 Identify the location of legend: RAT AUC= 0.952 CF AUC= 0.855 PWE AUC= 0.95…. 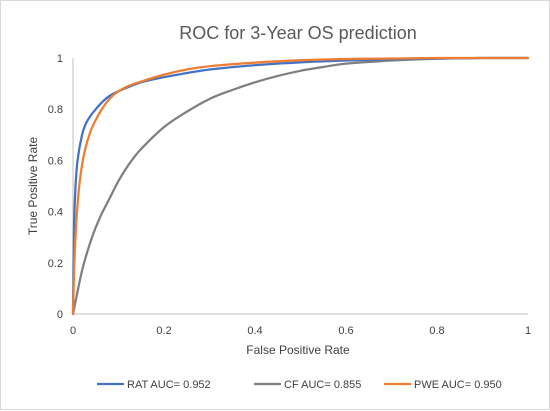
(299, 385).